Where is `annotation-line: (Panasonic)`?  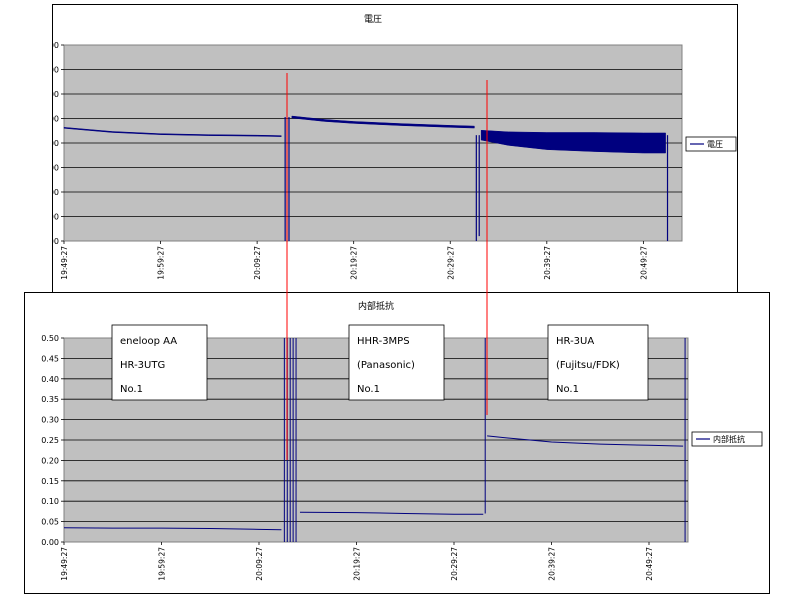 annotation-line: (Panasonic) is located at coordinates (386, 365).